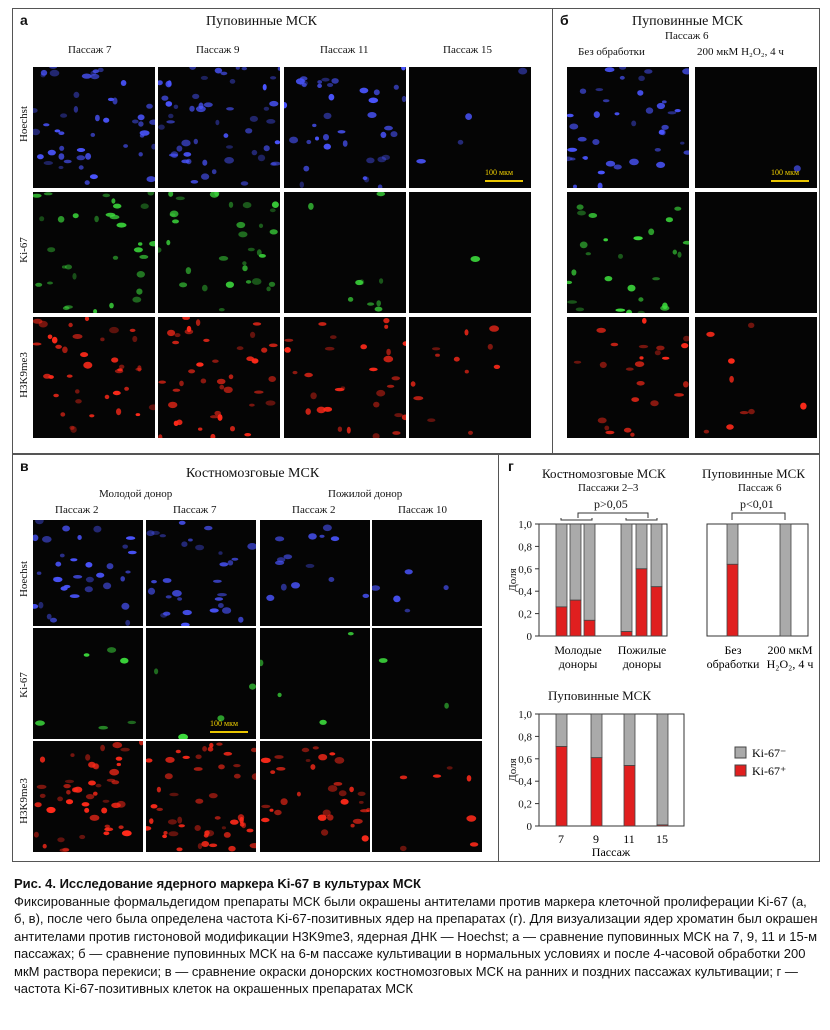 This screenshot has height=1030, width=830. I want to click on panel-b-subtitle: Пассаж 6, so click(687, 36).